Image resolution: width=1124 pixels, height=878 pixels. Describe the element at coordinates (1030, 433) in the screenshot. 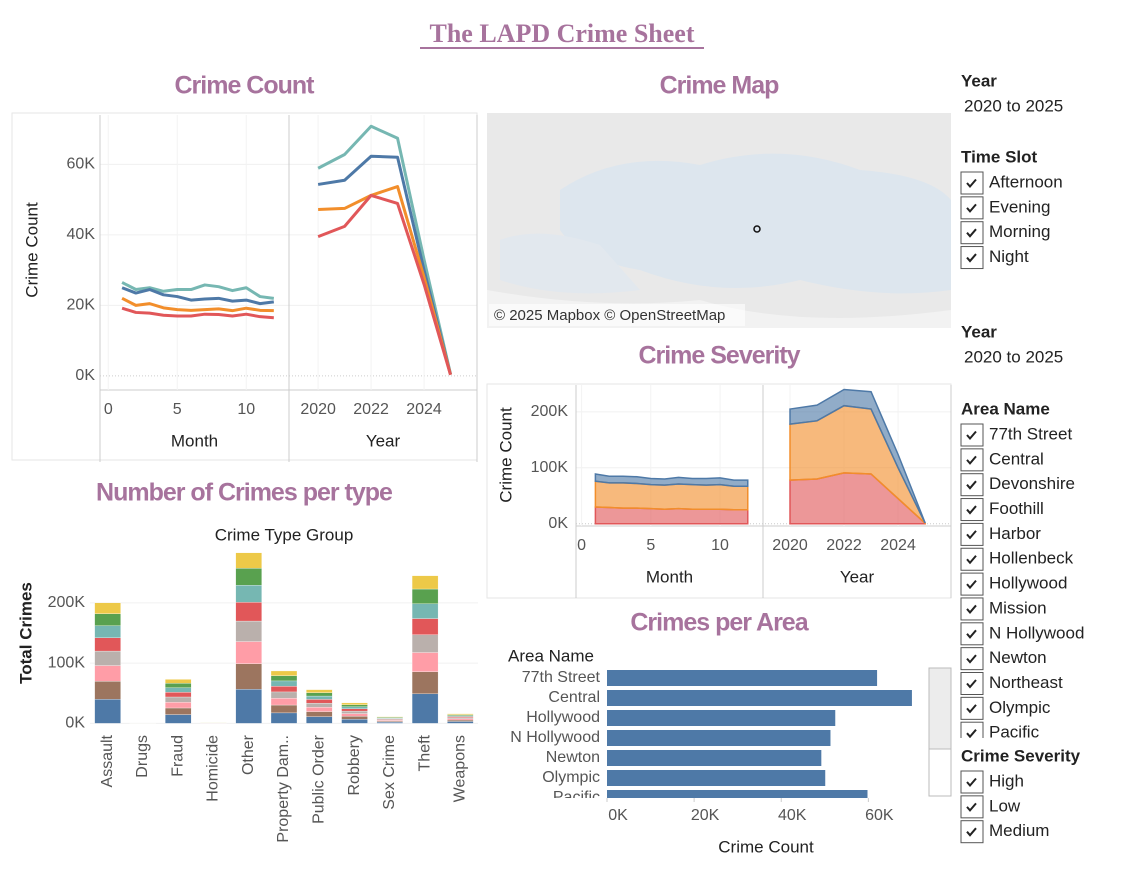

I see `option-label: 77th Street` at that location.